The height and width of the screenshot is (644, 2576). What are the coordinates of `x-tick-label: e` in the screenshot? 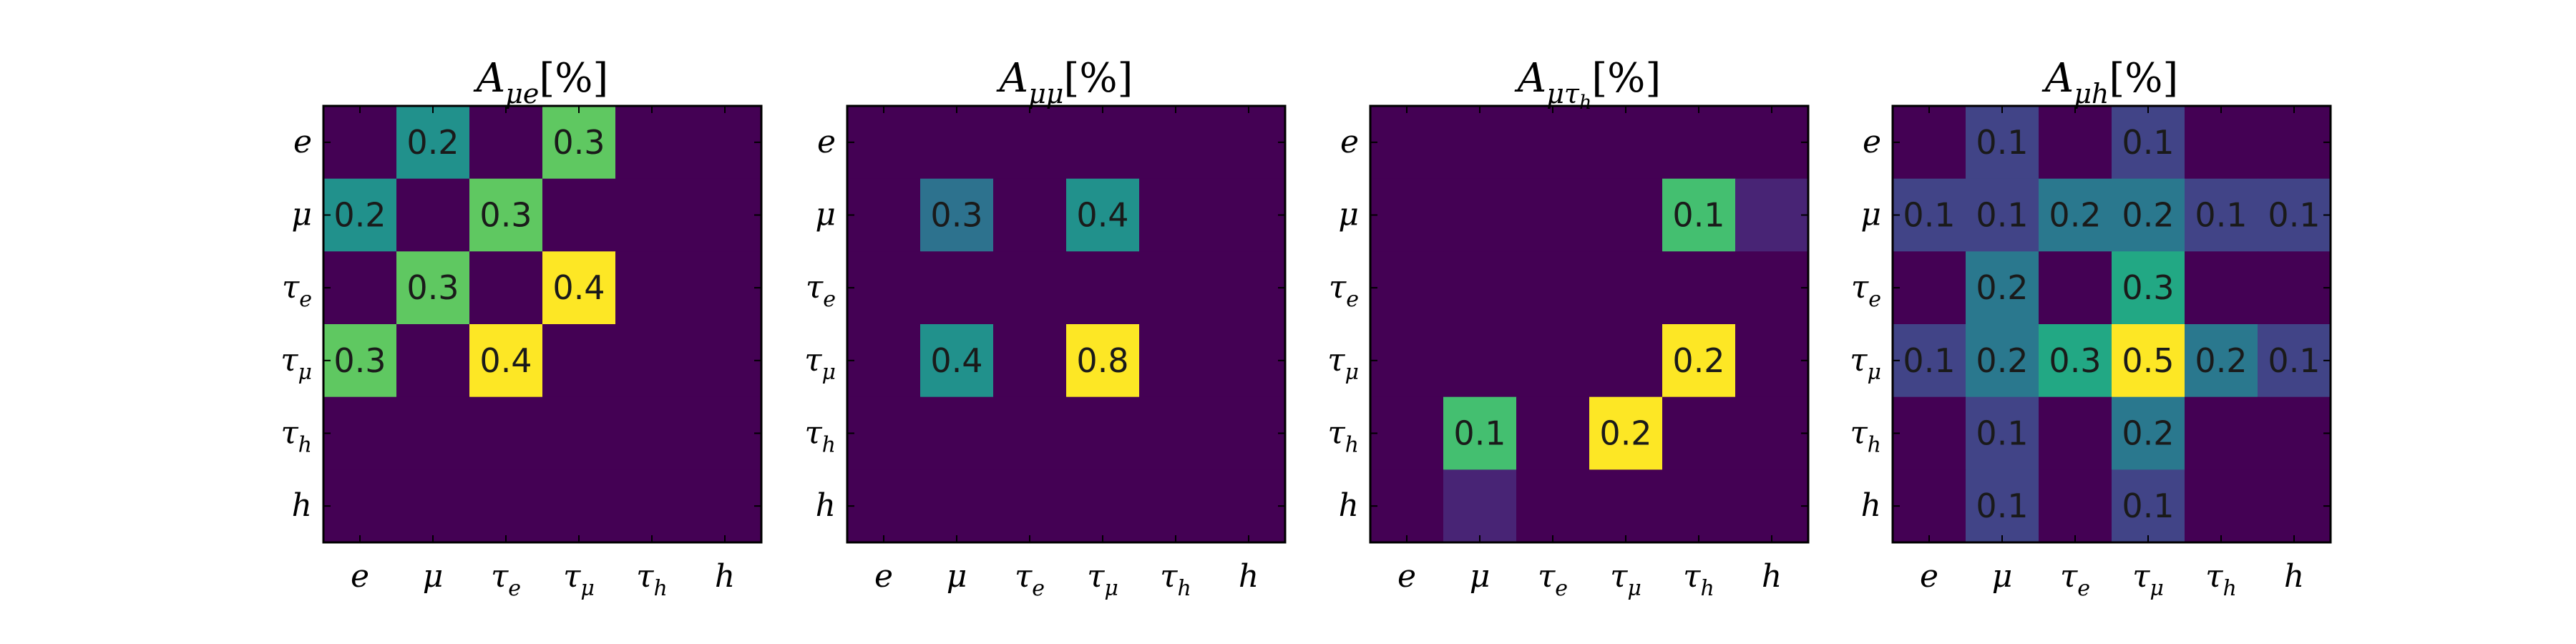 It's located at (360, 576).